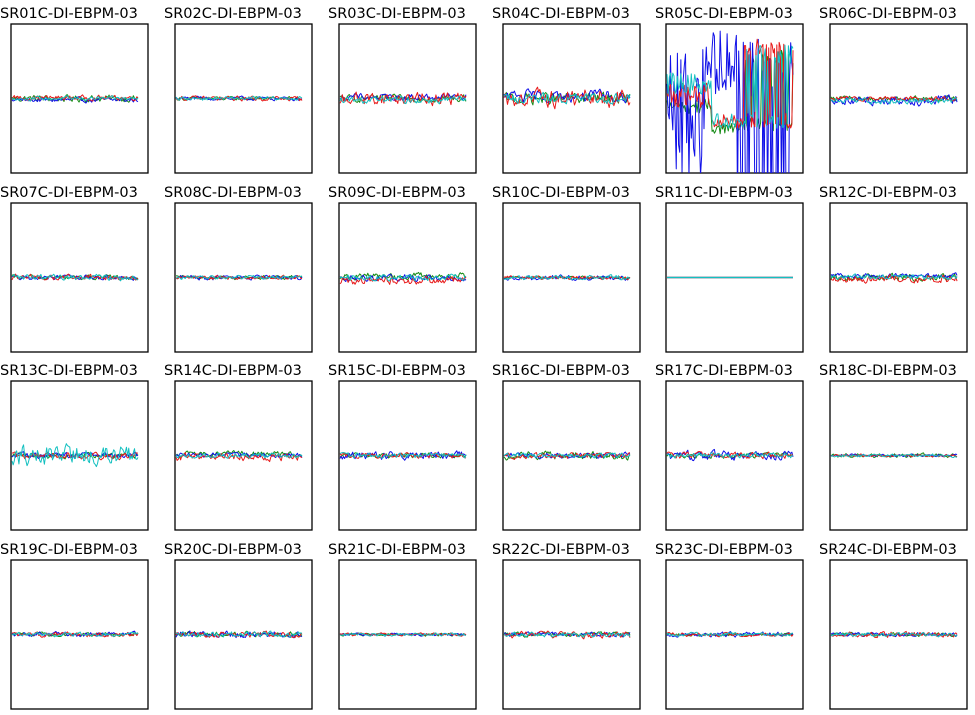  I want to click on plot-10: SR10C-DI-EBPM-03, so click(566, 269).